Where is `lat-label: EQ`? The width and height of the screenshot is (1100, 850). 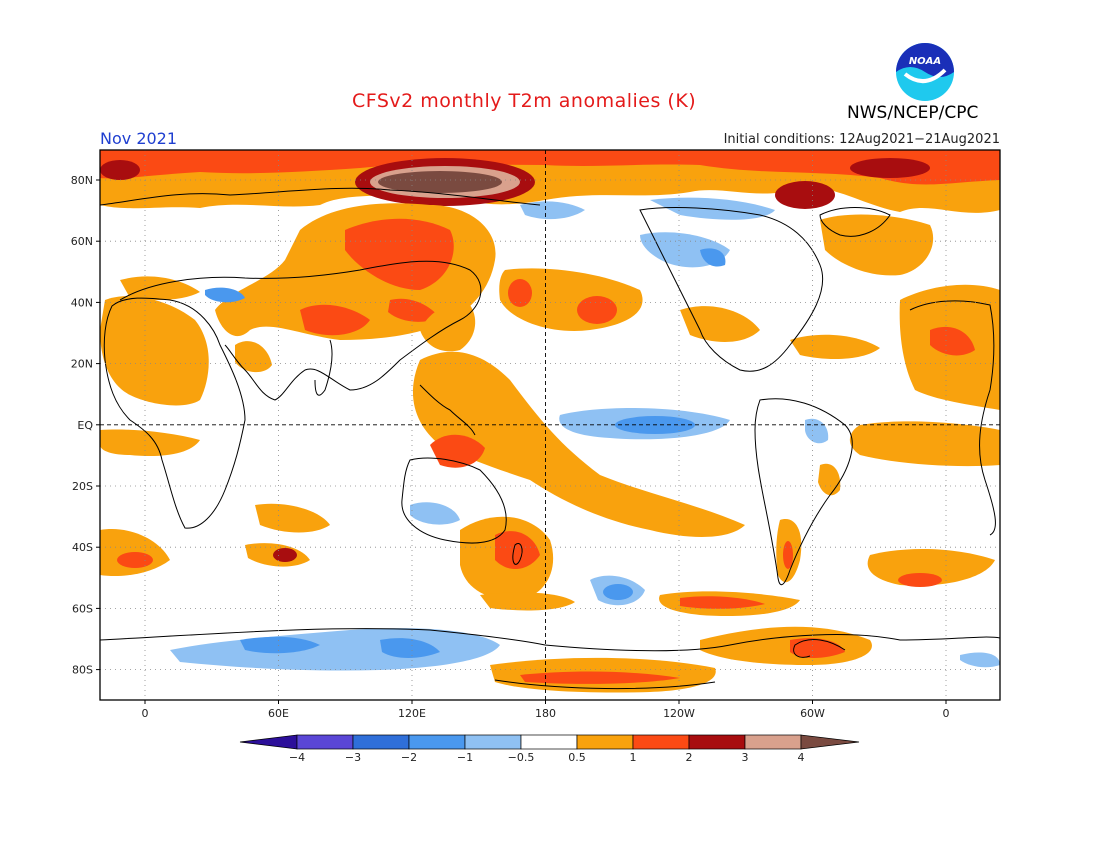 lat-label: EQ is located at coordinates (85, 425).